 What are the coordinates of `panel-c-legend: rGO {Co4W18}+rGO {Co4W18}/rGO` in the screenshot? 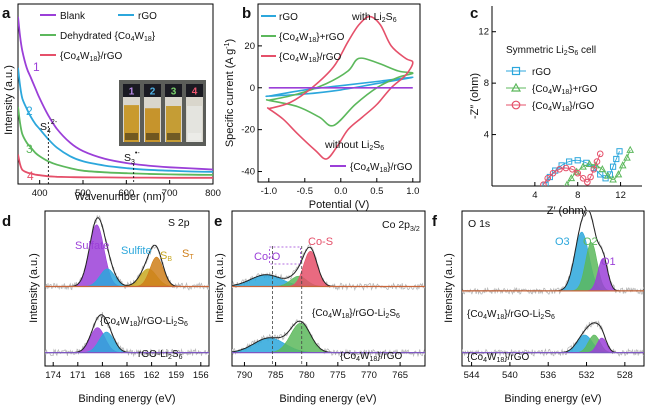 It's located at (552, 89).